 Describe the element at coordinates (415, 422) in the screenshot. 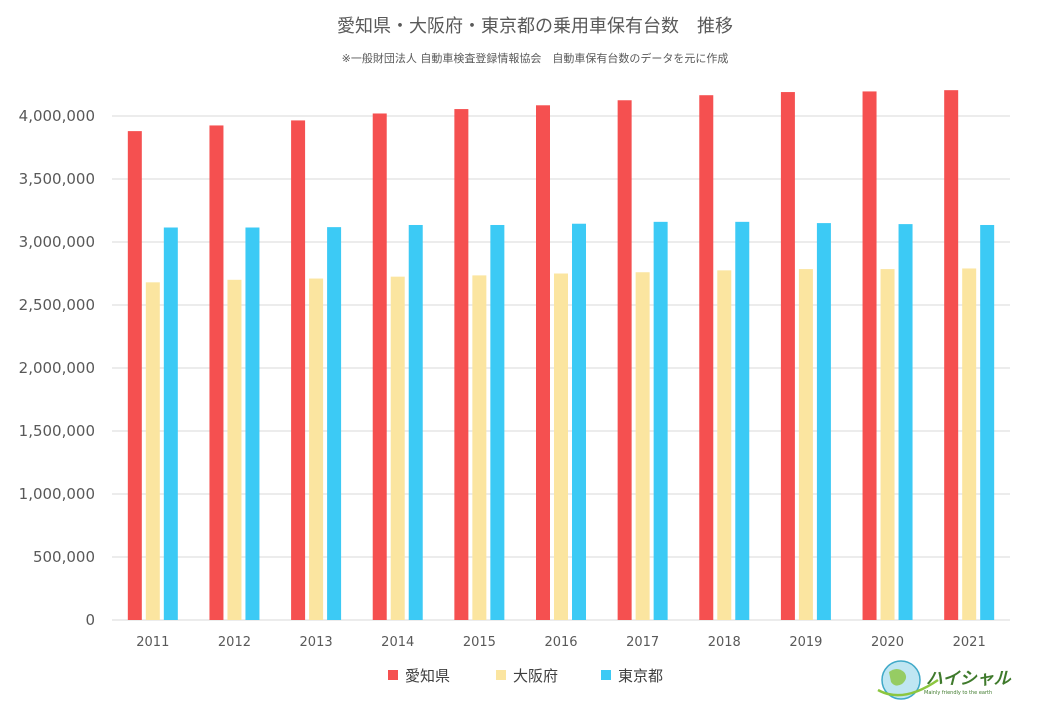

I see `bar-東京都-2014` at that location.